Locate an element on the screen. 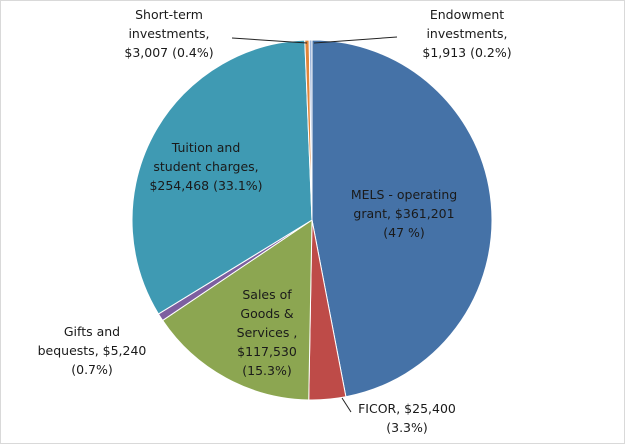  label-sales-line2: Goods & is located at coordinates (267, 313).